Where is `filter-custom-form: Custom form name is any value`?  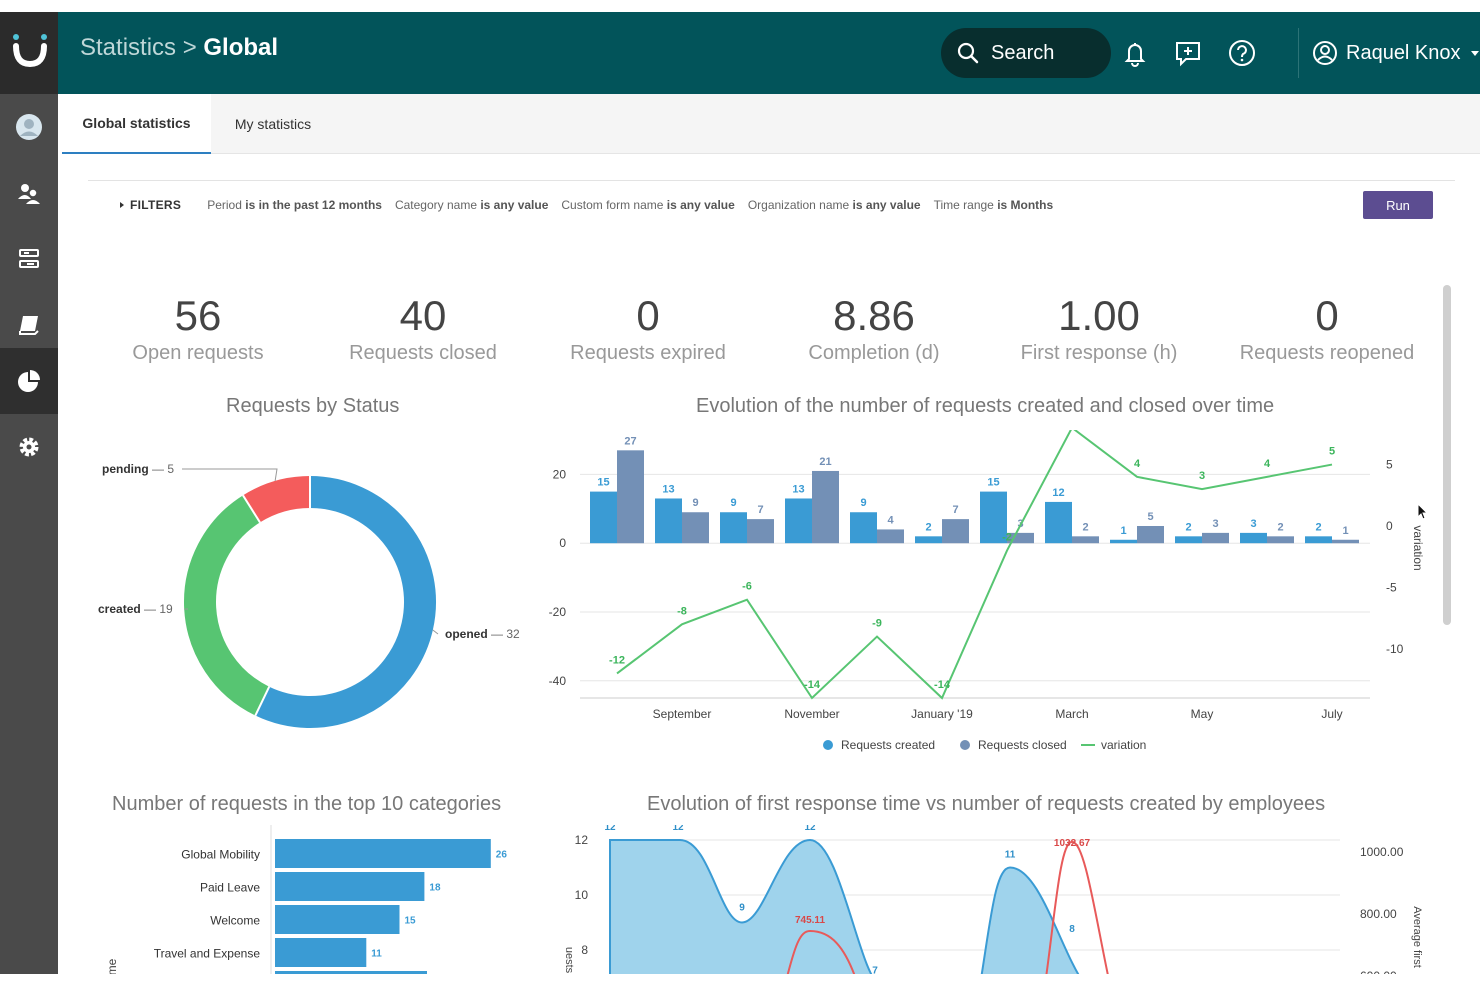
filter-custom-form: Custom form name is any value is located at coordinates (647, 205).